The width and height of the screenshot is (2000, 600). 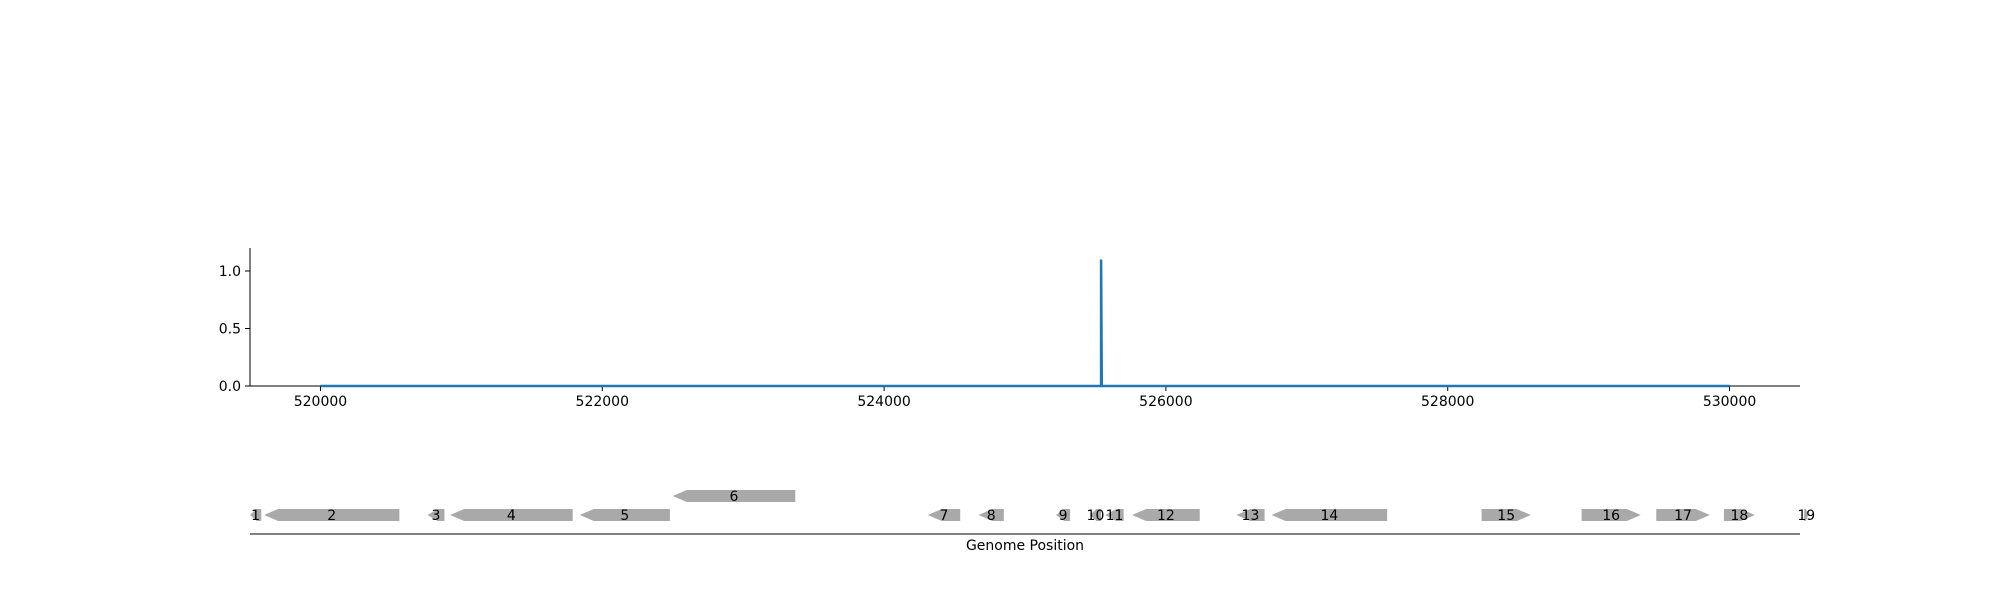 I want to click on gene-label: 18, so click(x=1739, y=516).